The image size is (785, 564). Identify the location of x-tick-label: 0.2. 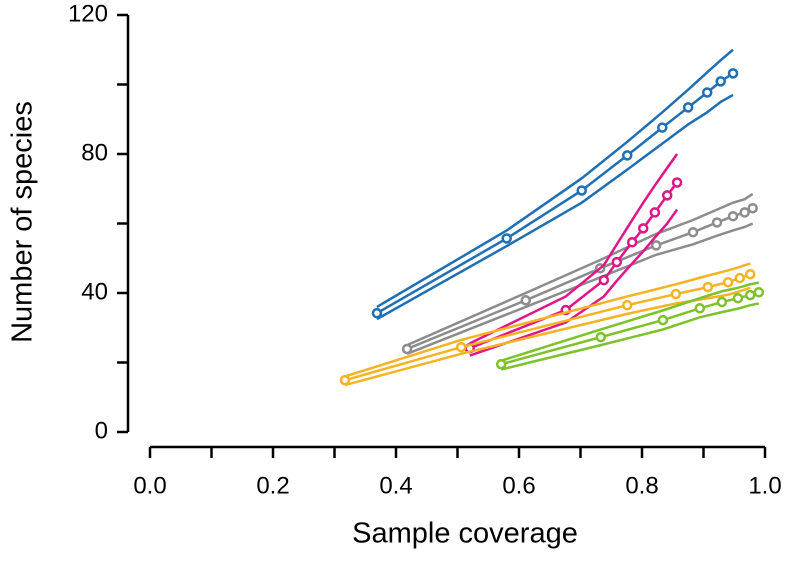
(272, 485).